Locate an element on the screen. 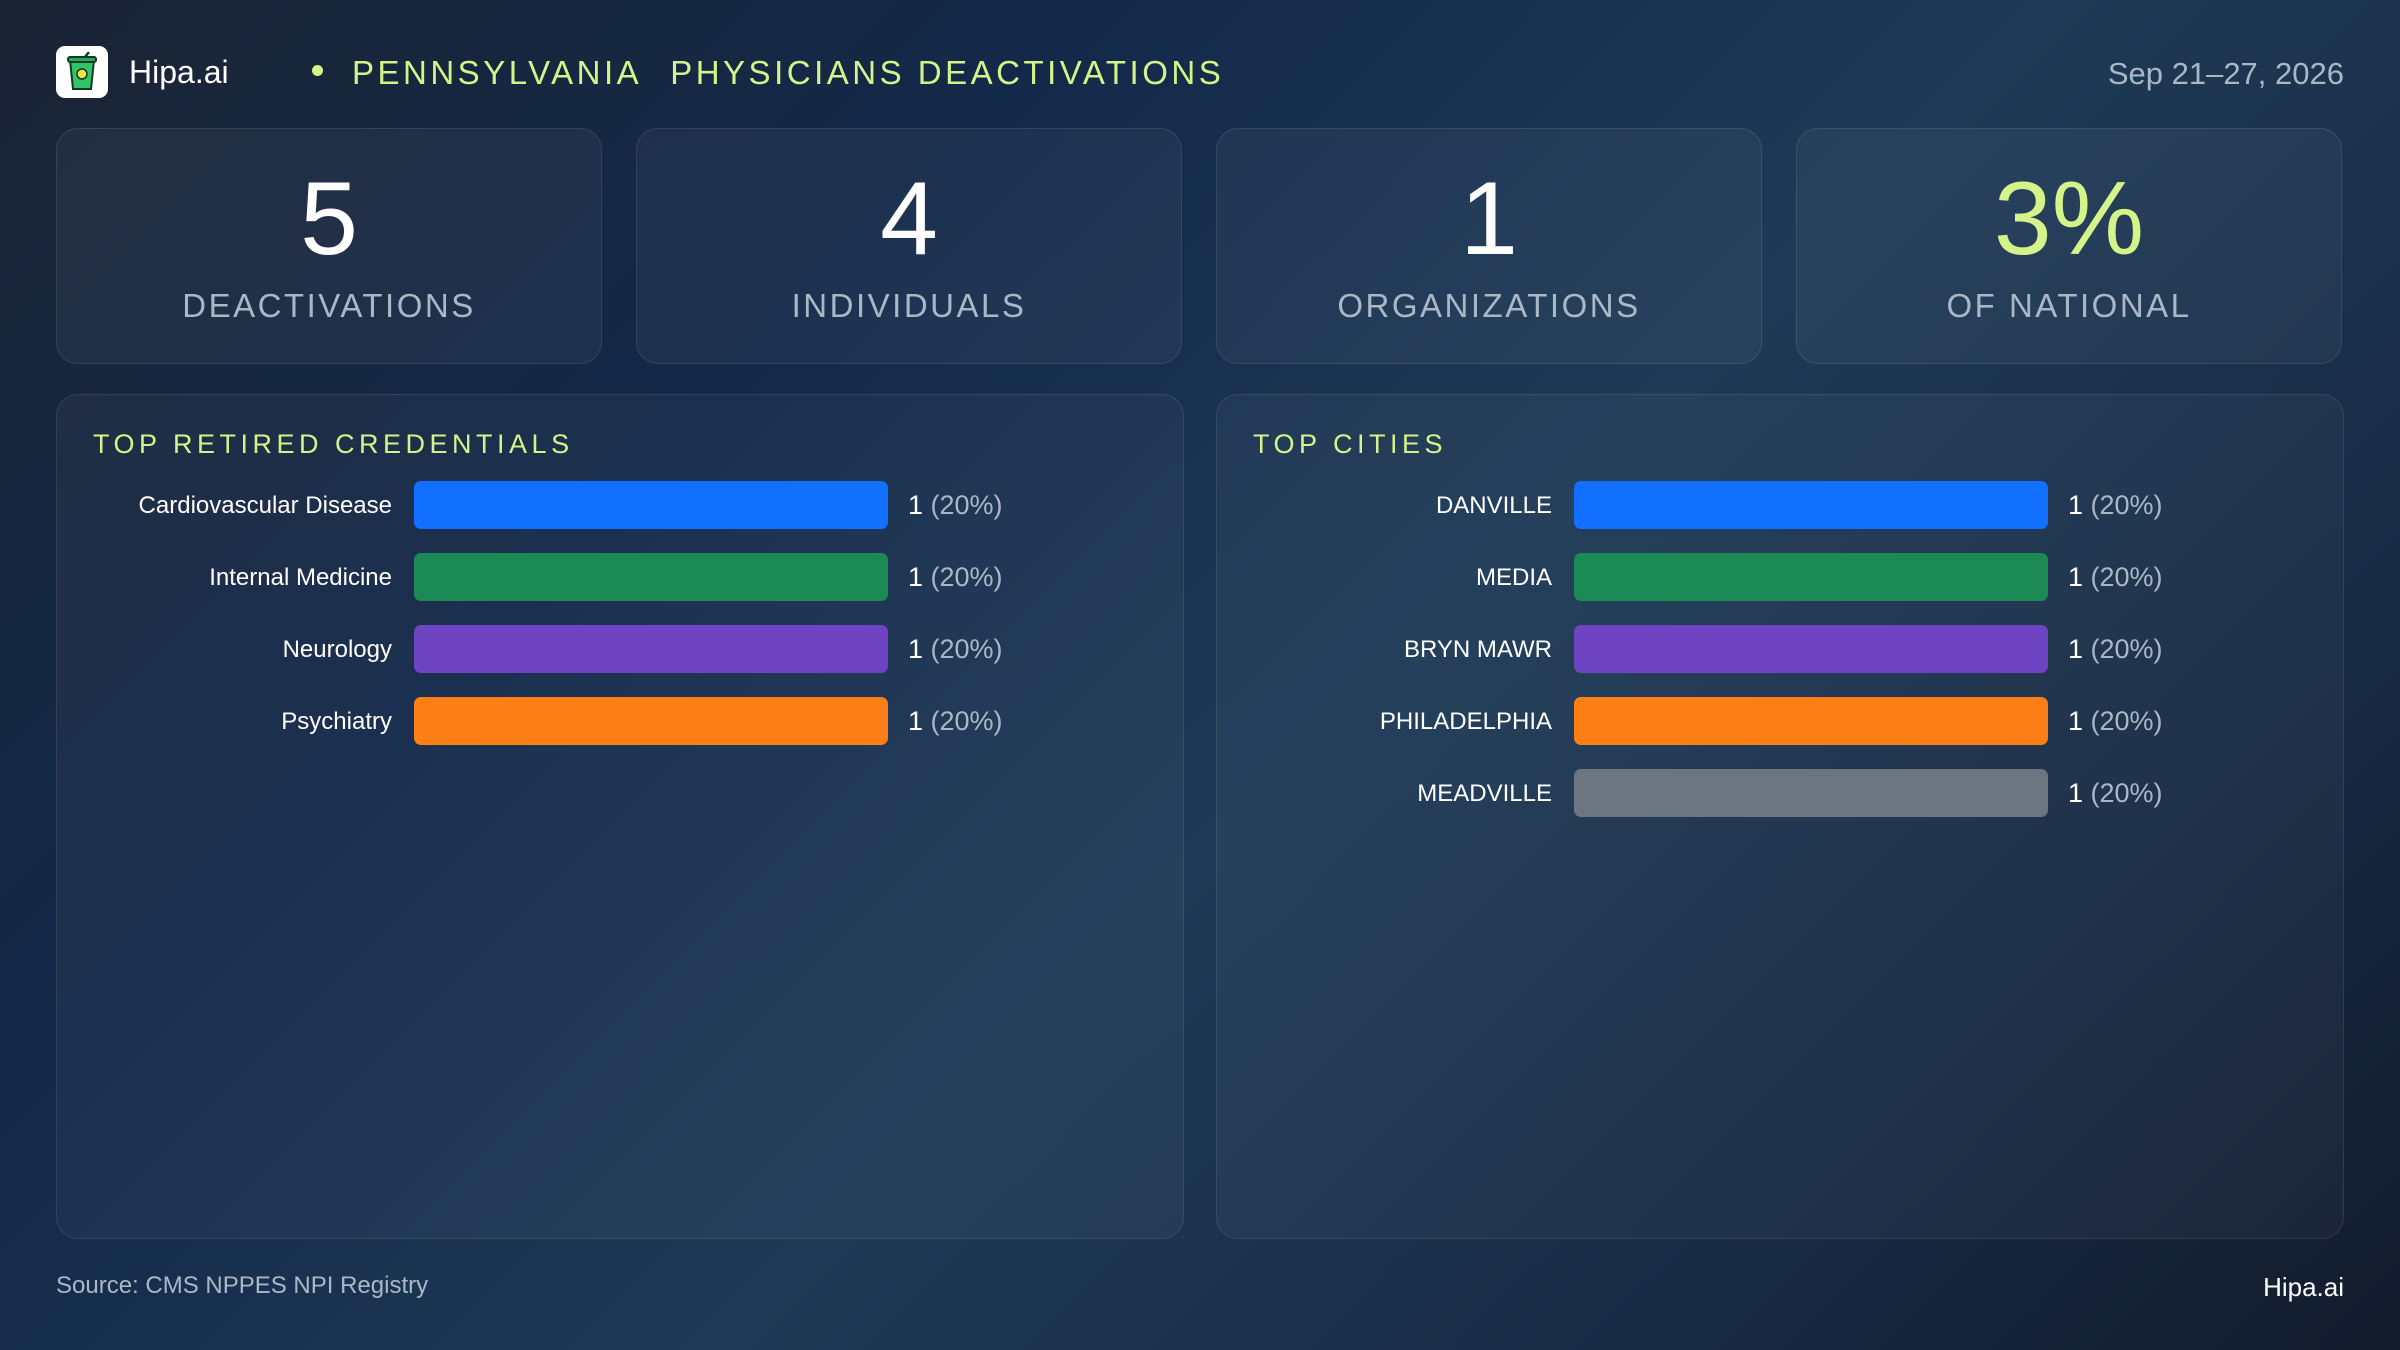 Image resolution: width=2400 pixels, height=1350 pixels. kpi-value: 4 is located at coordinates (909, 219).